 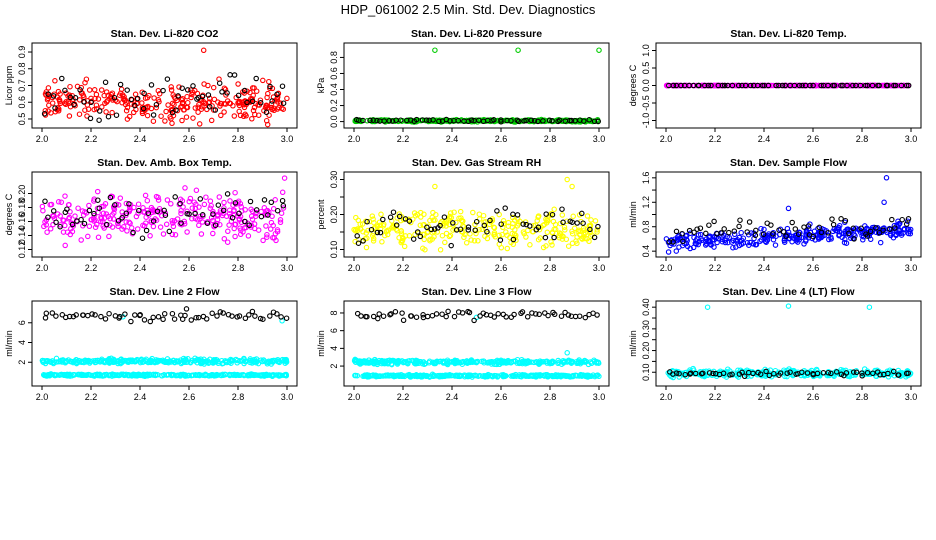 I want to click on y-tick-label: 0.8, so click(x=334, y=57).